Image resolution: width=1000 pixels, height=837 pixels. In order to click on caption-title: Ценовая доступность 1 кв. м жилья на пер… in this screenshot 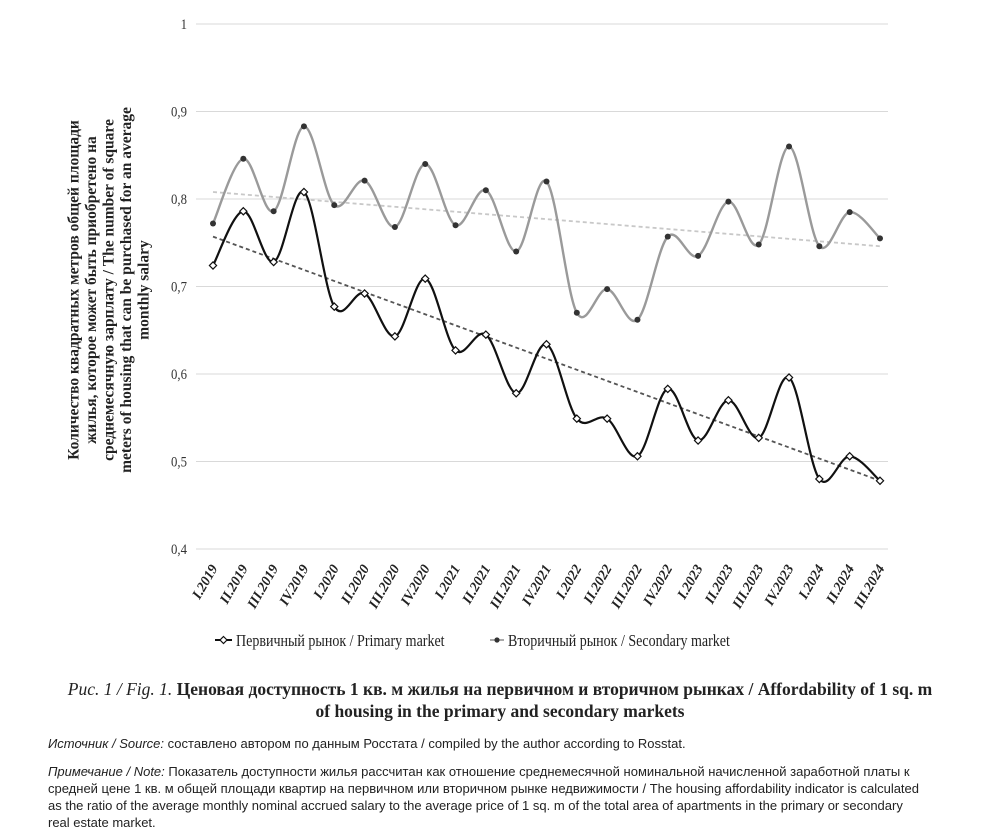, I will do `click(554, 700)`.